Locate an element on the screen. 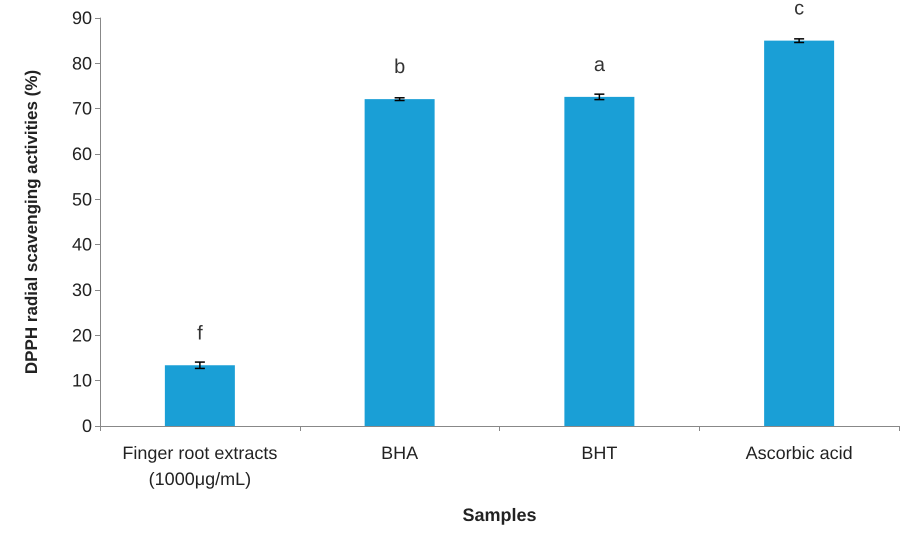 The width and height of the screenshot is (911, 543). annotation: a is located at coordinates (600, 65).